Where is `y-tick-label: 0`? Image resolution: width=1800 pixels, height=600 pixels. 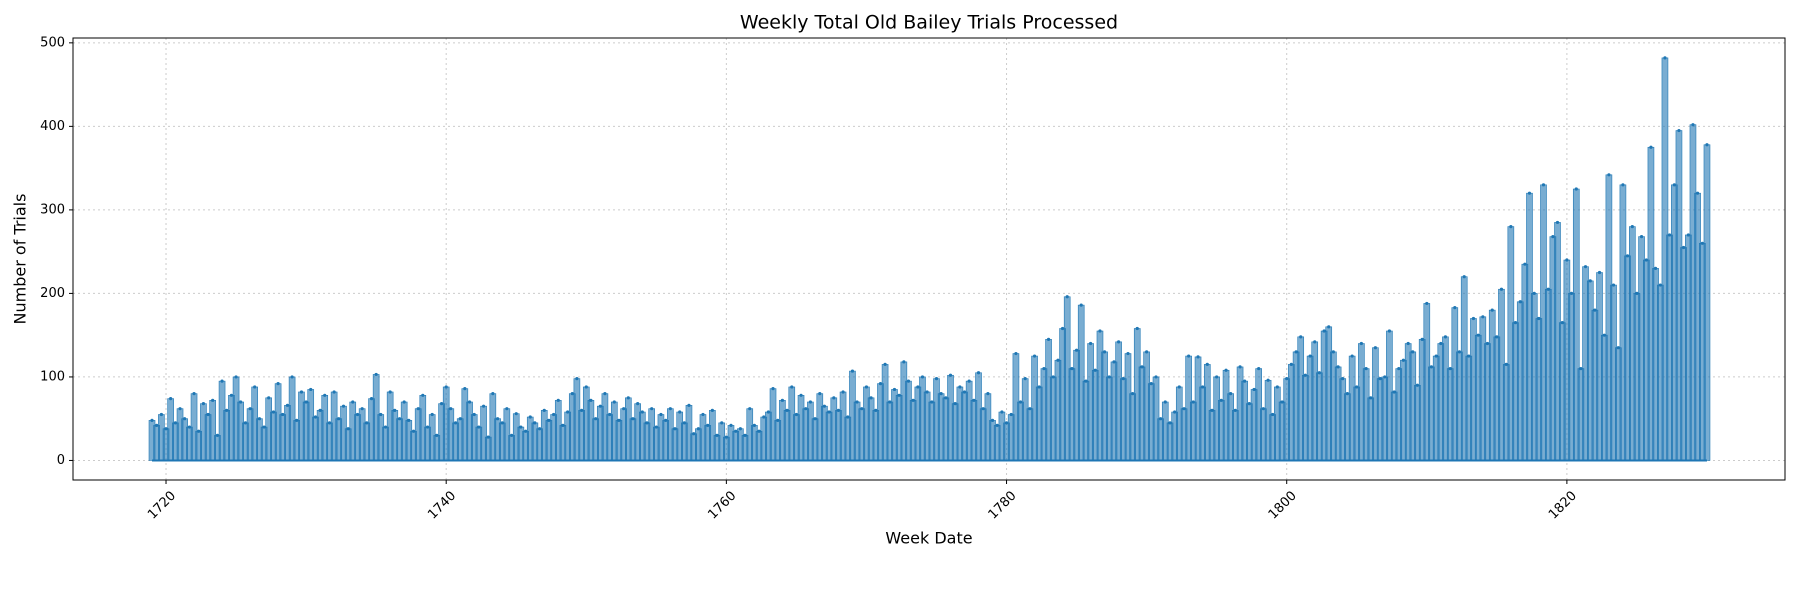
y-tick-label: 0 is located at coordinates (61, 460).